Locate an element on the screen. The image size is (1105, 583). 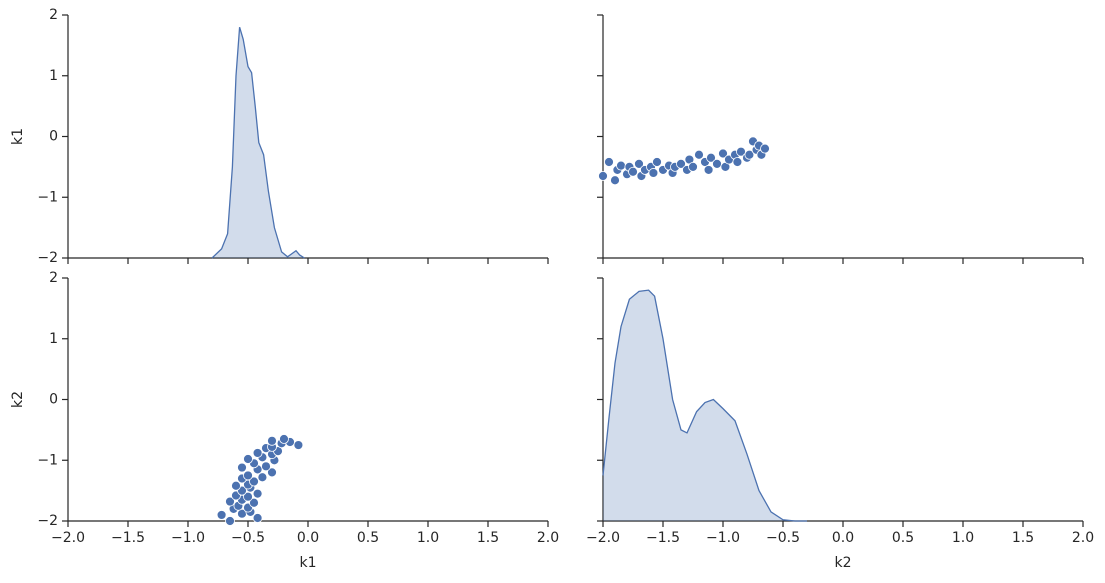
x-axis-label: k1 is located at coordinates (307, 563).